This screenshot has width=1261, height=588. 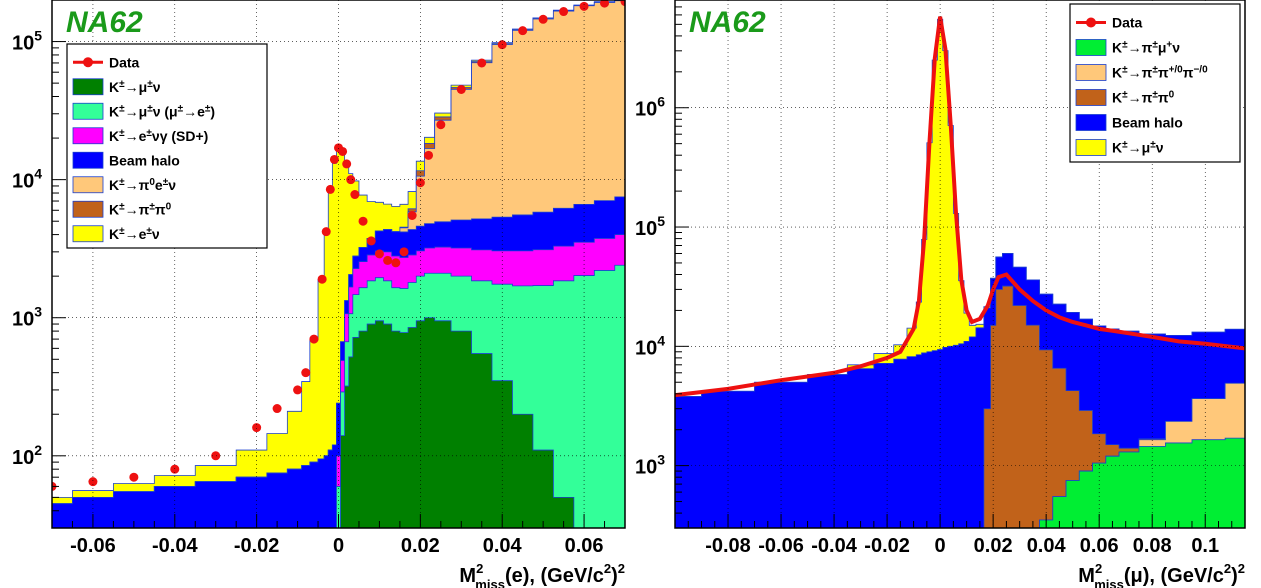 What do you see at coordinates (542, 574) in the screenshot?
I see `x-axis-label: M2 miss(e), (GeV/c2)2` at bounding box center [542, 574].